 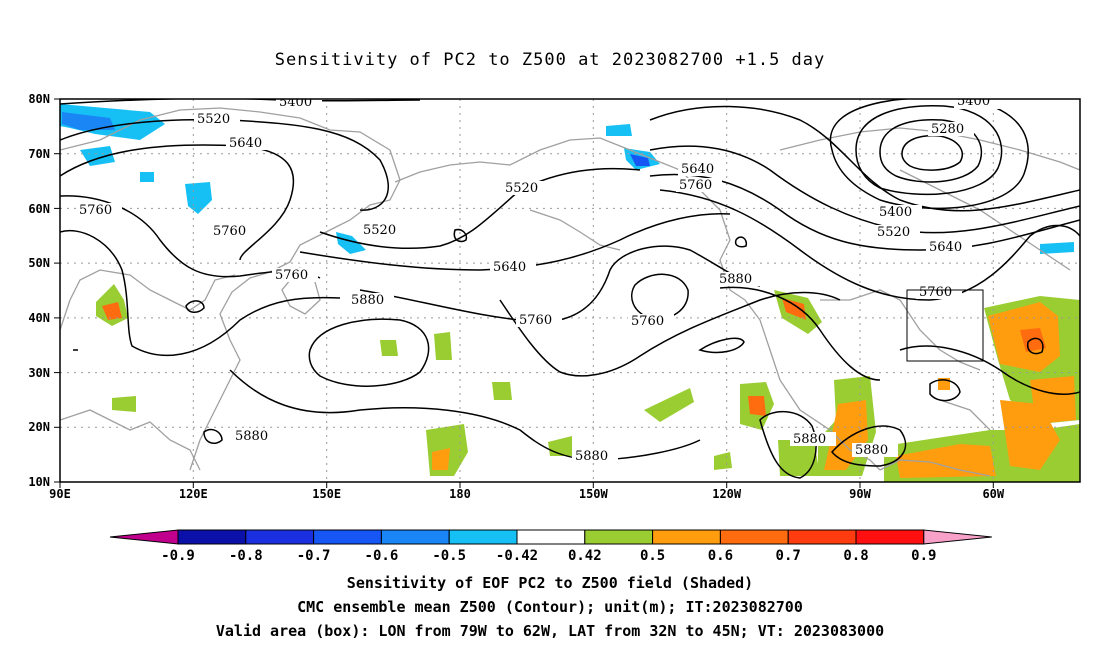 What do you see at coordinates (989, 370) in the screenshot?
I see `contour-5880-atl` at bounding box center [989, 370].